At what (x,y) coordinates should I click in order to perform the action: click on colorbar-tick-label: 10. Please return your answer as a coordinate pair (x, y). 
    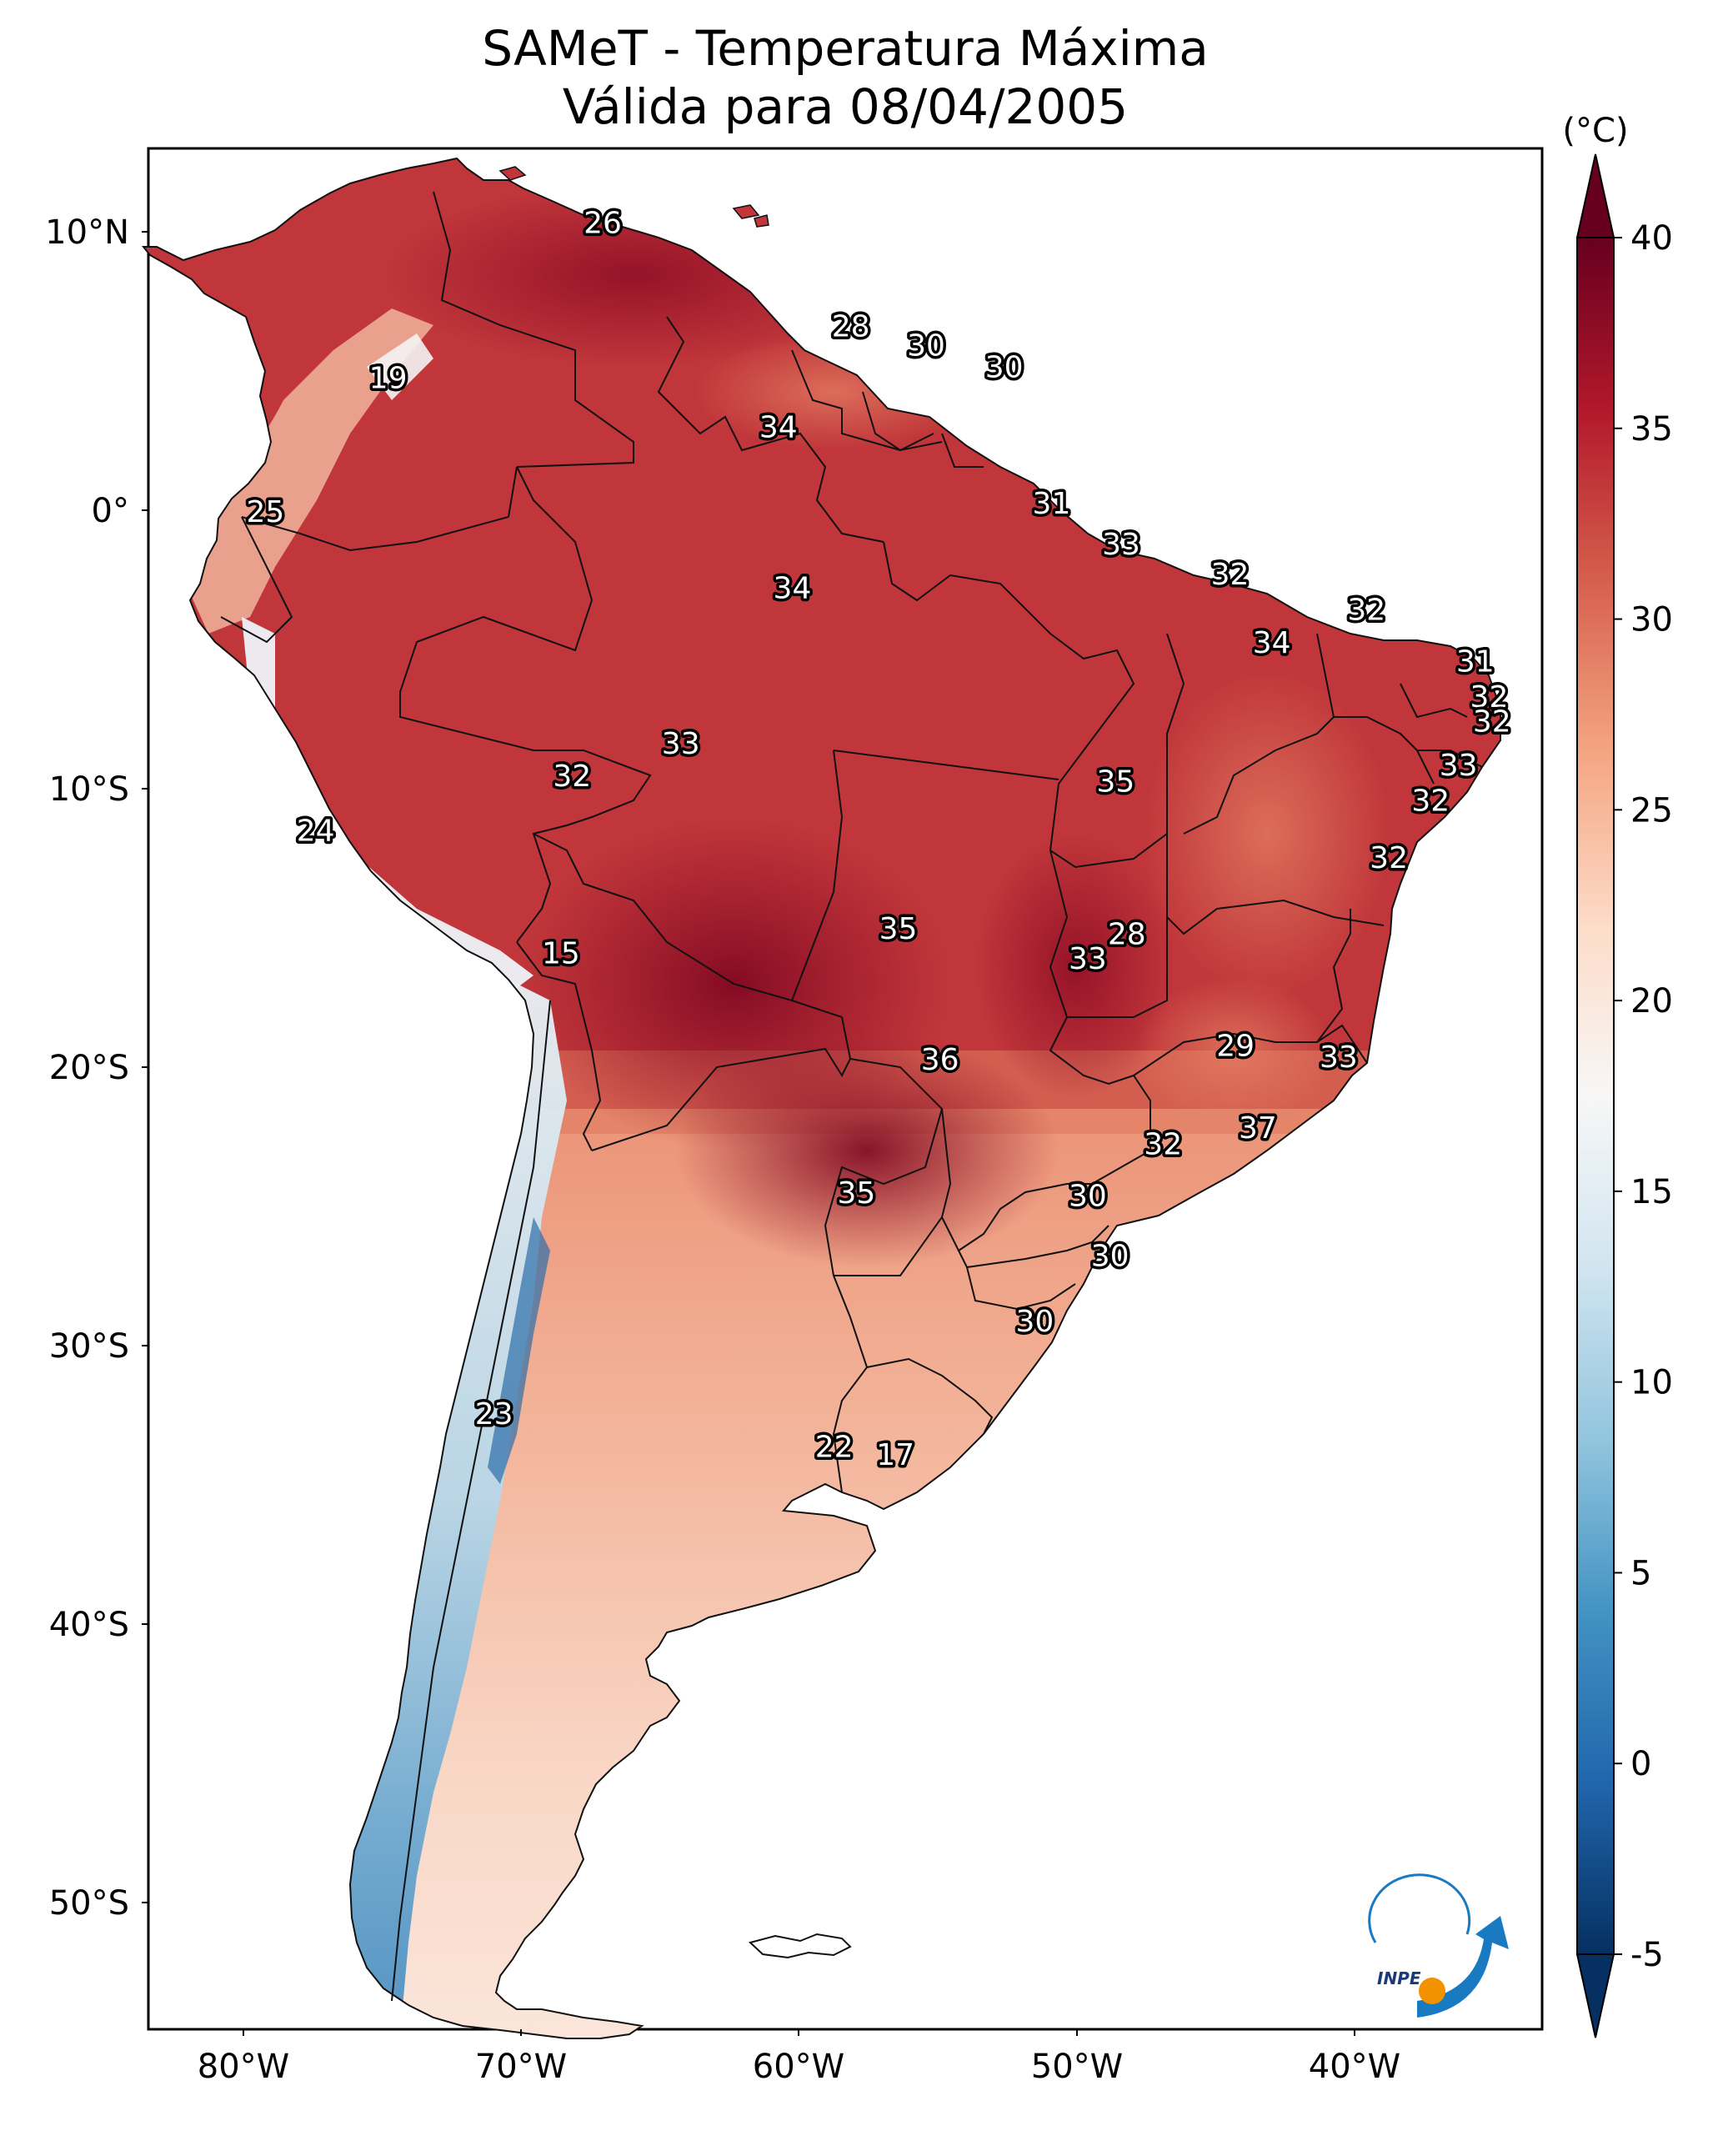
    Looking at the image, I should click on (1651, 1383).